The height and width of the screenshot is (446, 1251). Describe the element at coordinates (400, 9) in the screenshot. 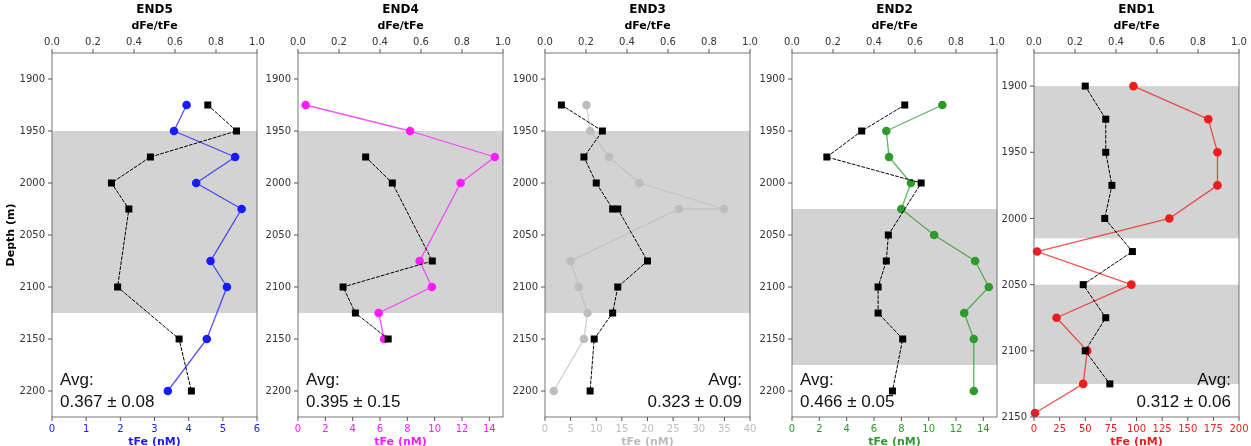

I see `chart-title: END4` at that location.